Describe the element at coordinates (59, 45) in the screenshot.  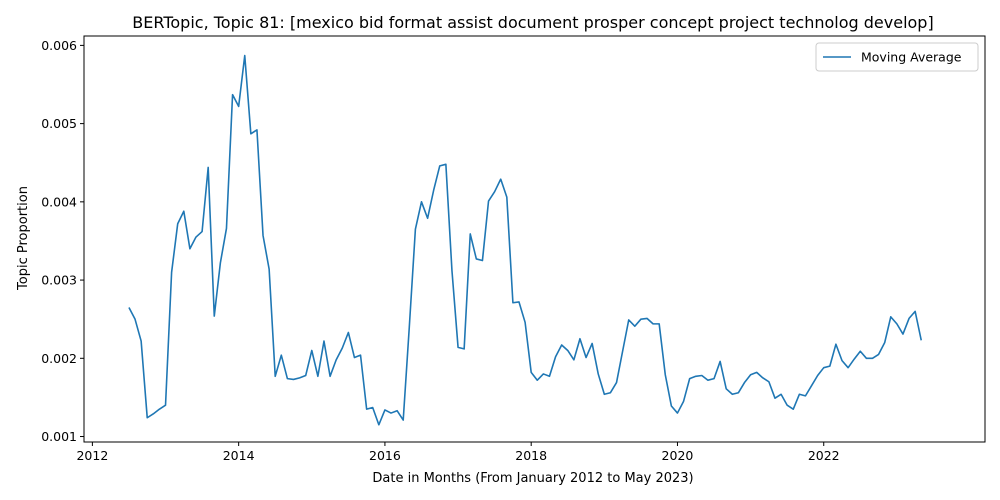
I see `y-tick-label: 0.006` at that location.